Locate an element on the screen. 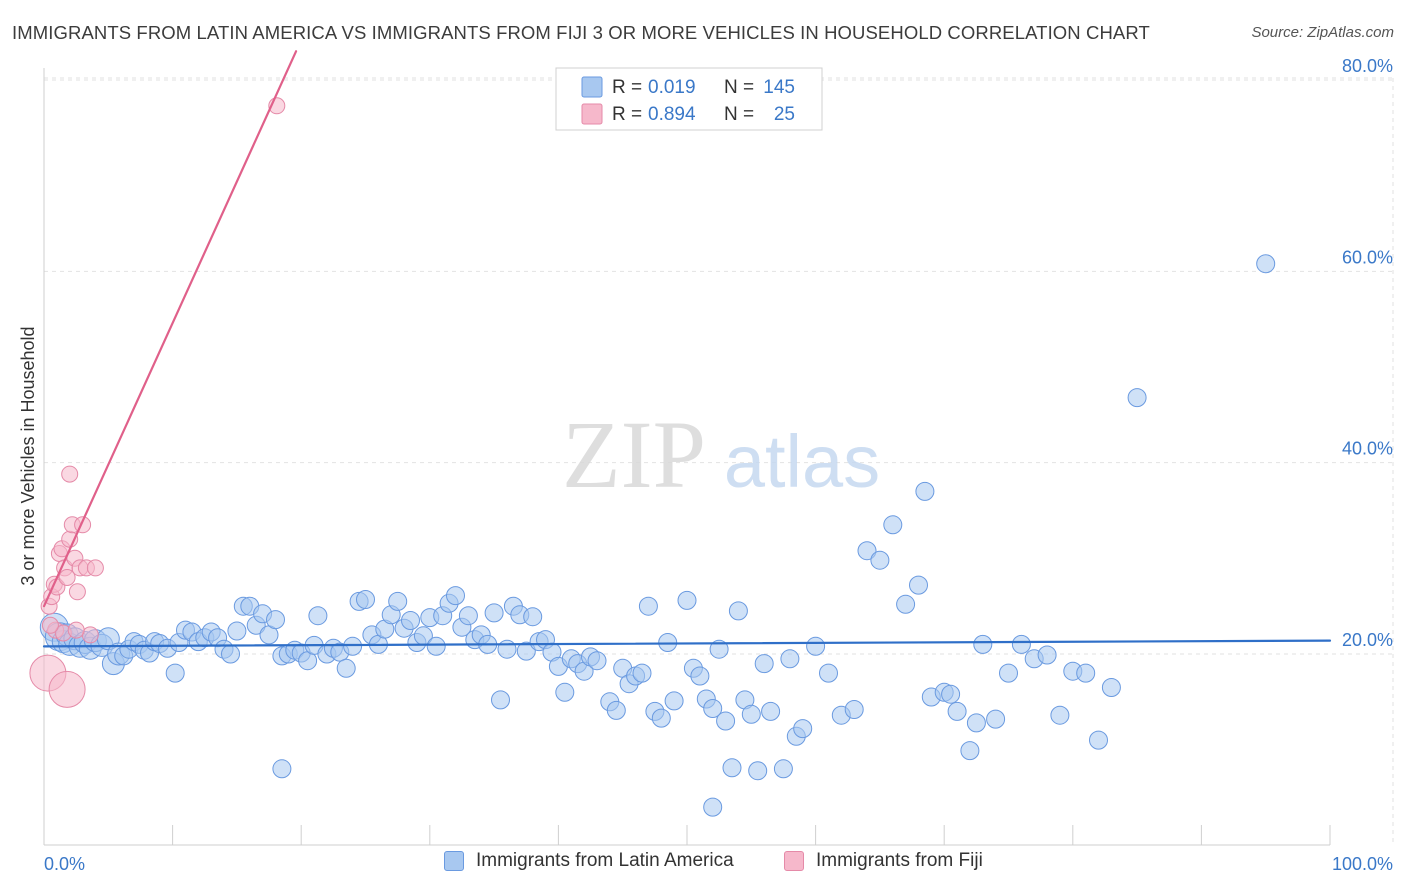  y-tick-label-80: 80.0% is located at coordinates (1367, 66).